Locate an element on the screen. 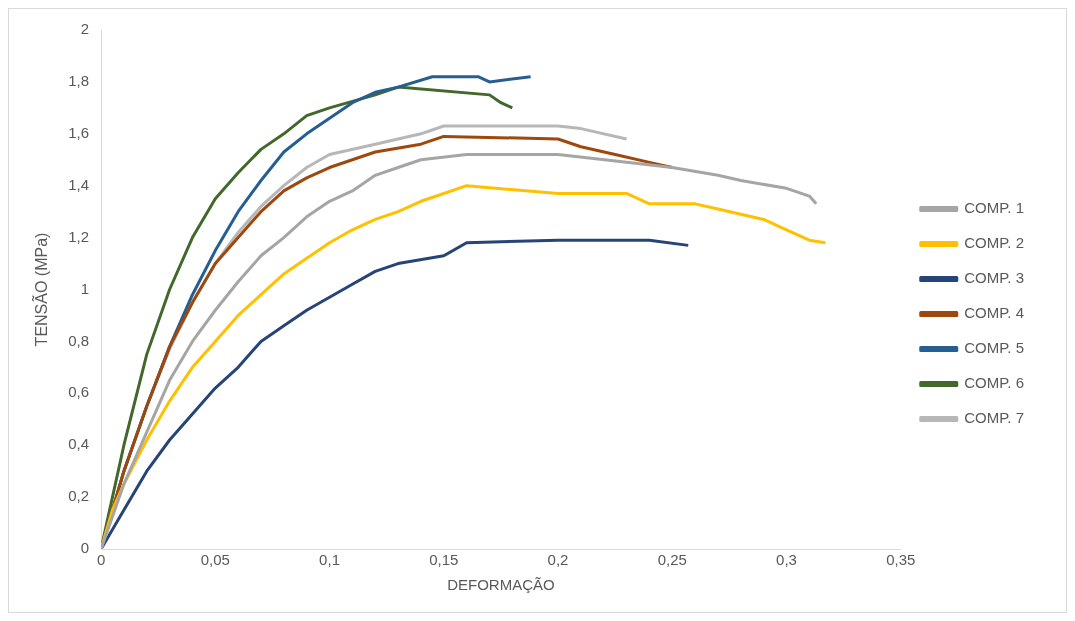 The height and width of the screenshot is (621, 1075). y-tick-label: 0,8 is located at coordinates (79, 340).